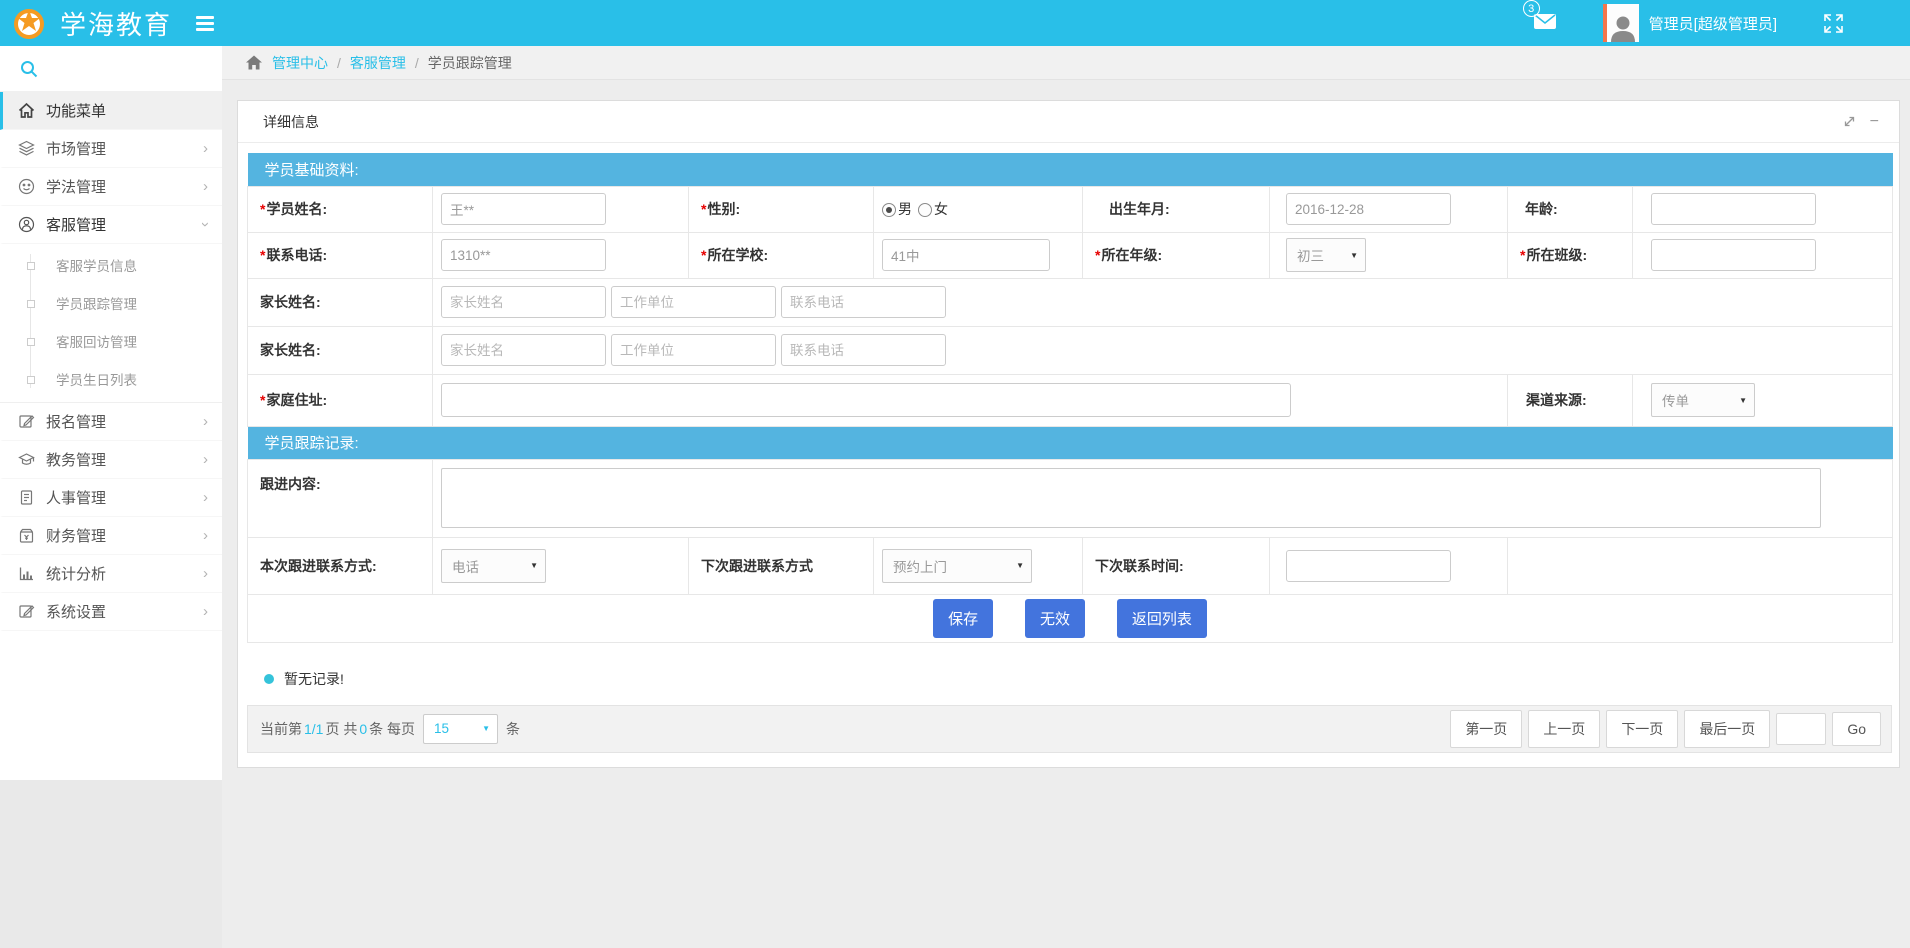 This screenshot has width=1910, height=948. I want to click on sidebar-item-market: 市场管理 ›, so click(111, 149).